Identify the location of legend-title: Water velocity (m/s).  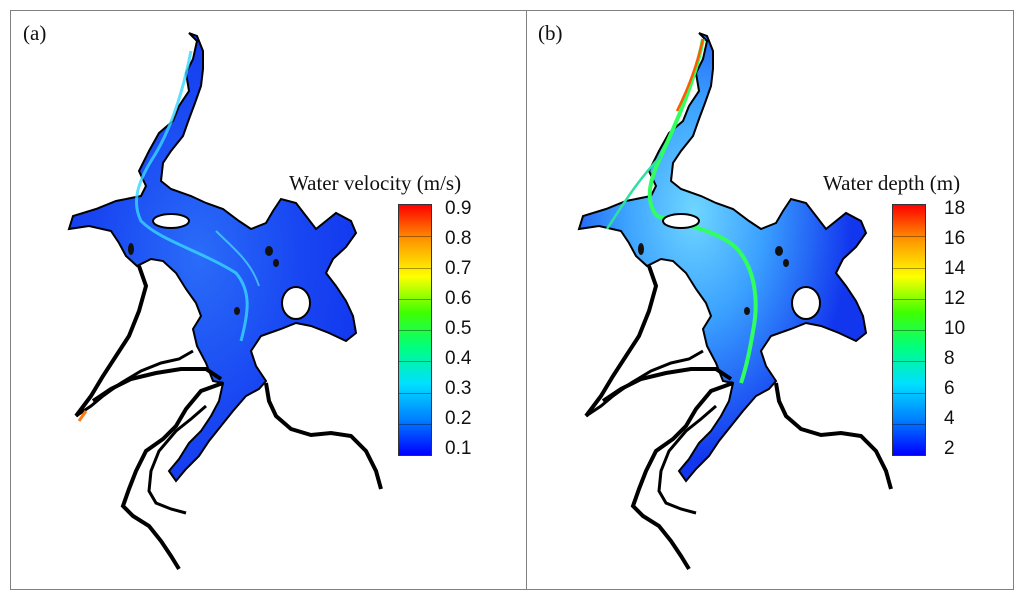
(375, 183).